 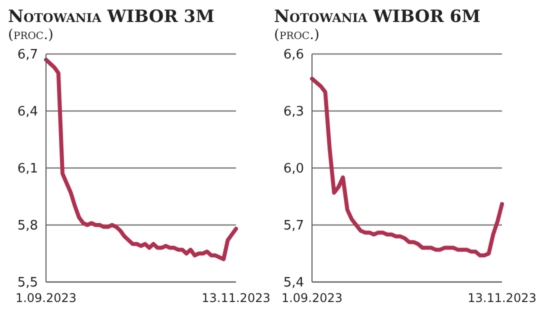 I want to click on y-tick-label: 6,4, so click(x=27, y=112).